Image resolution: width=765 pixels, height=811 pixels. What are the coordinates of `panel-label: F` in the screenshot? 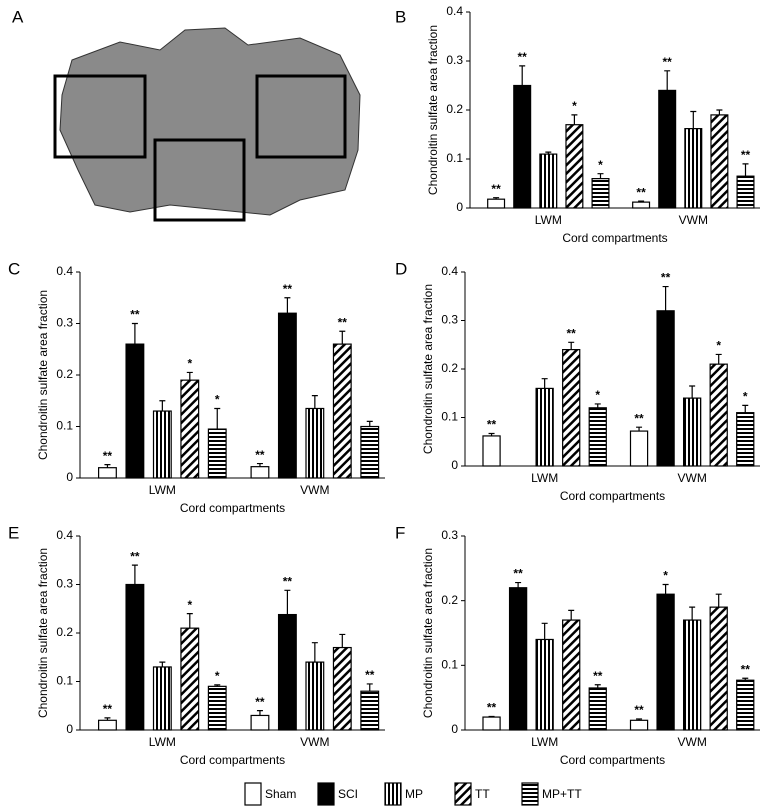 It's located at (400, 532).